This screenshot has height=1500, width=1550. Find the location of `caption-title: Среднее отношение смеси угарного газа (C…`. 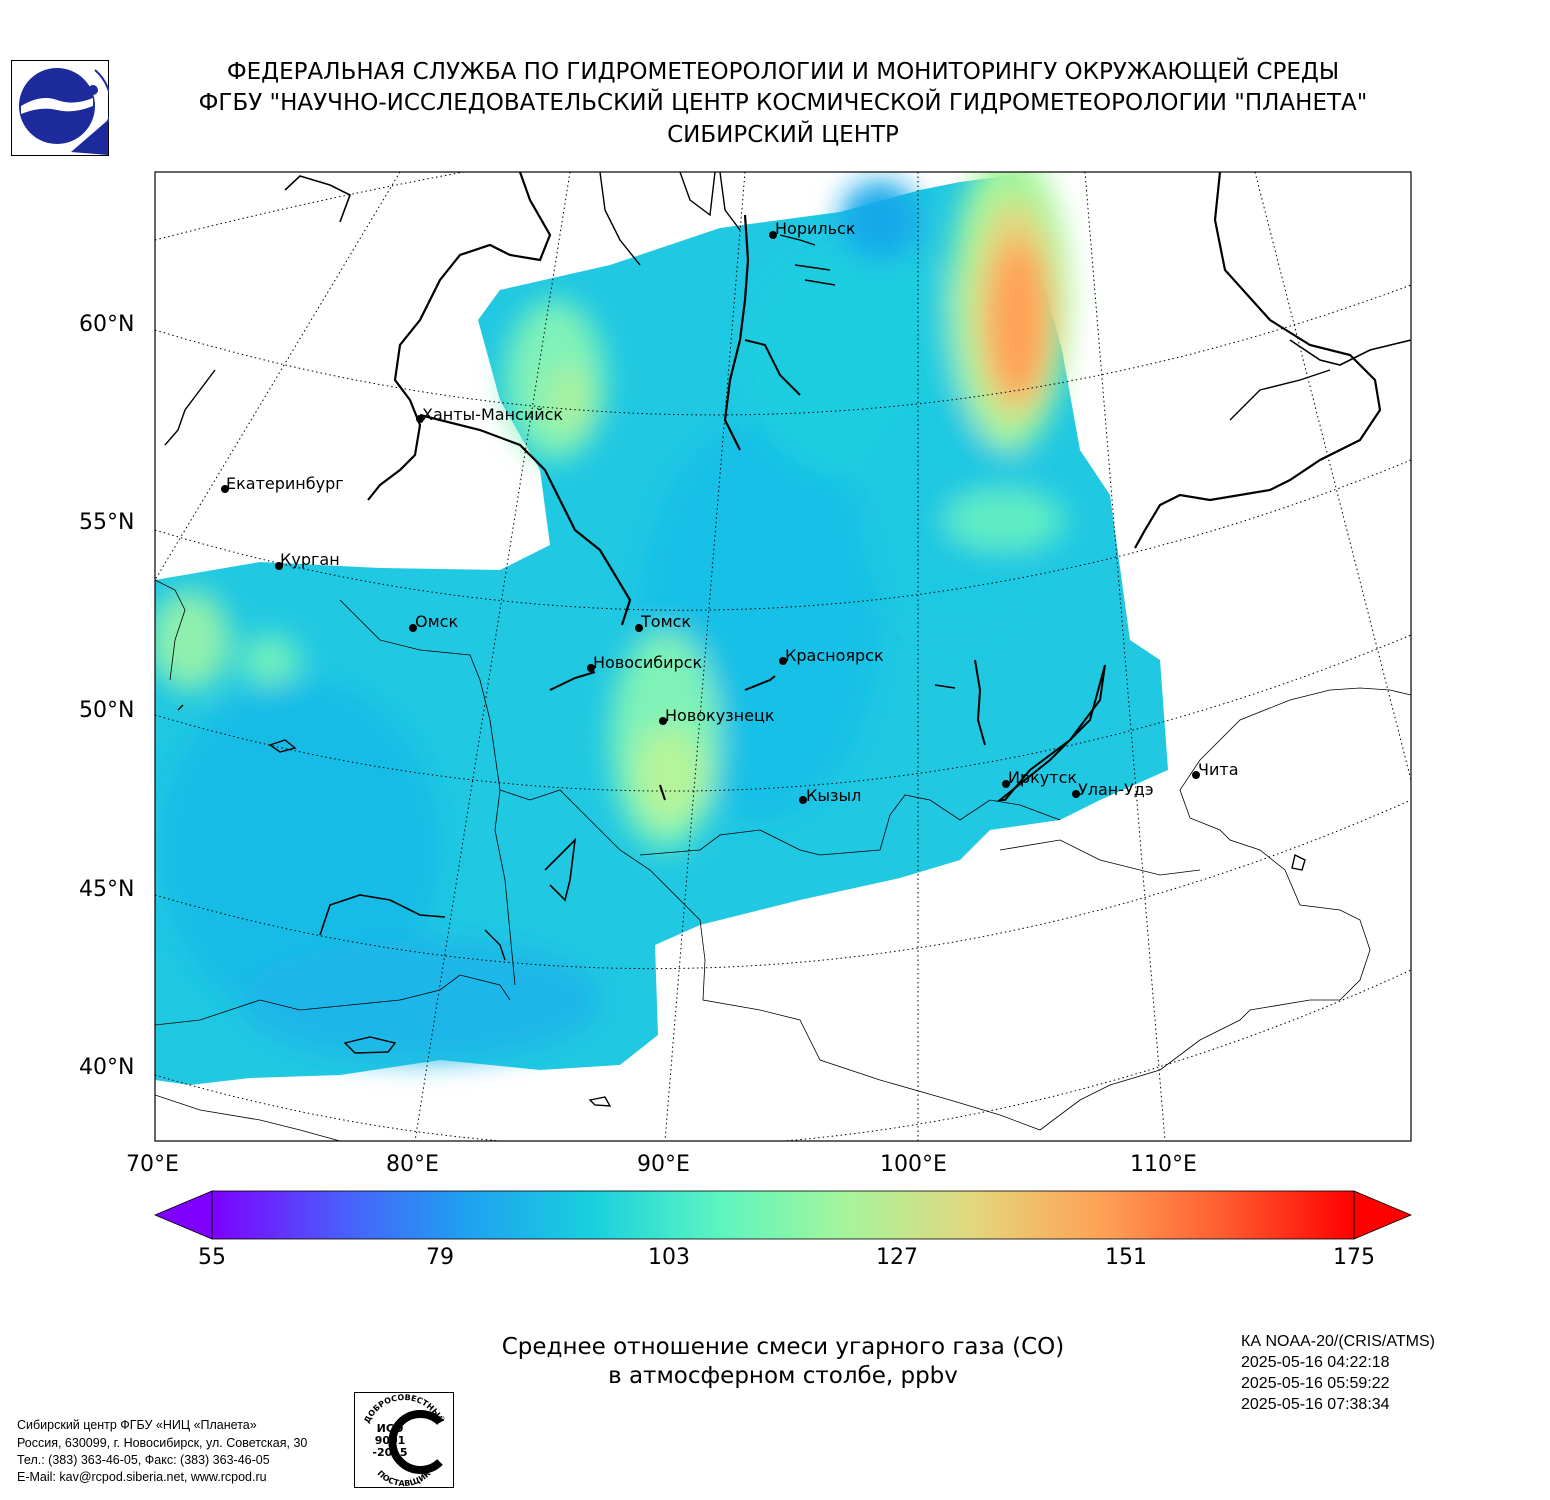

caption-title: Среднее отношение смеси угарного газа (C… is located at coordinates (783, 1347).